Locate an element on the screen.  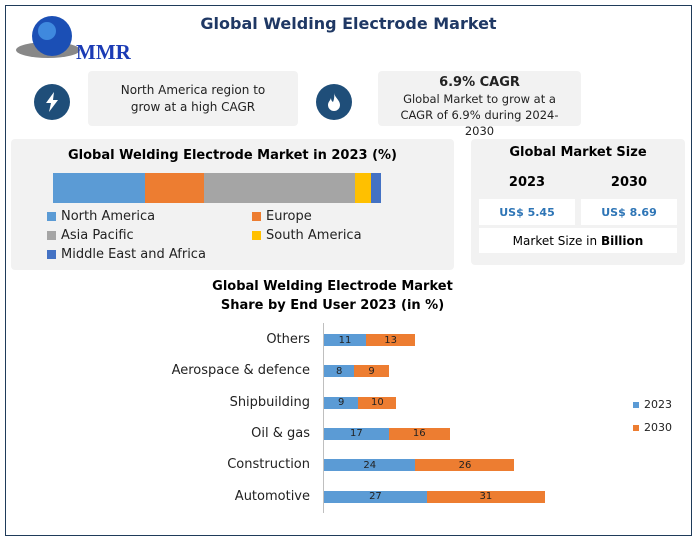
bar-2023: 17 is located at coordinates (356, 433).